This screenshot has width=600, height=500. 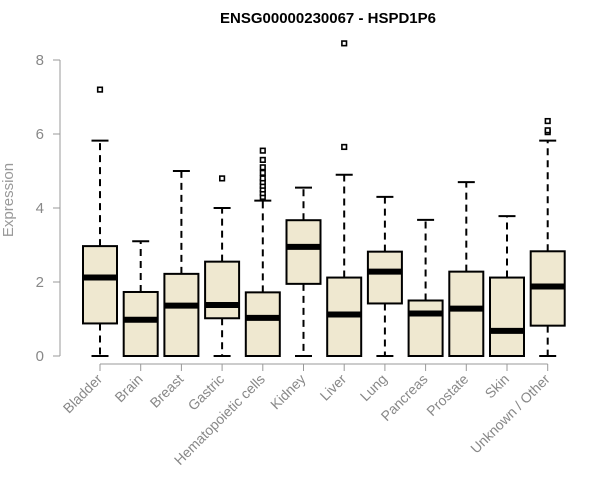 What do you see at coordinates (40, 356) in the screenshot?
I see `y-tick-label: 0` at bounding box center [40, 356].